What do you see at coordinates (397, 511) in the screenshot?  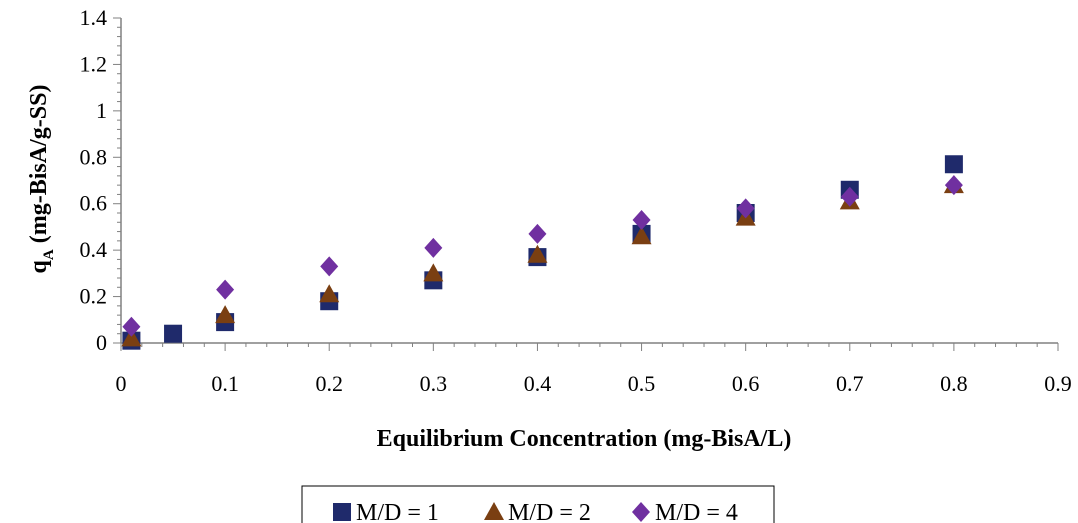 I see `legend-label: M/D = 1` at bounding box center [397, 511].